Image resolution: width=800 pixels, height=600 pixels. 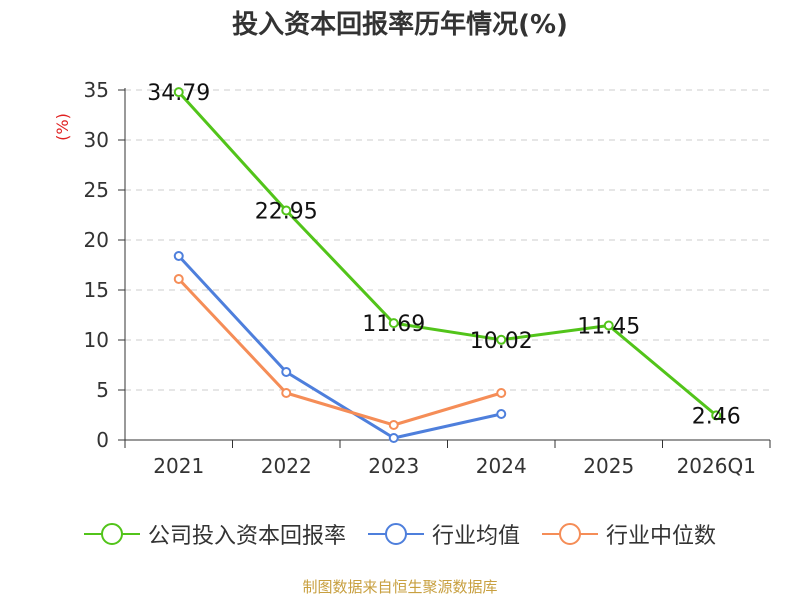 What do you see at coordinates (96, 190) in the screenshot?
I see `y-tick-label: 25` at bounding box center [96, 190].